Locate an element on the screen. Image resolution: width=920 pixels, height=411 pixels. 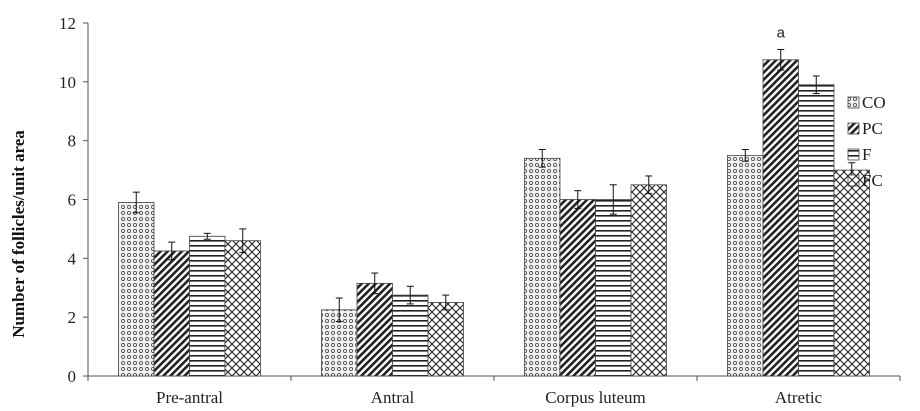
legend-swatch-pc is located at coordinates (853, 128).